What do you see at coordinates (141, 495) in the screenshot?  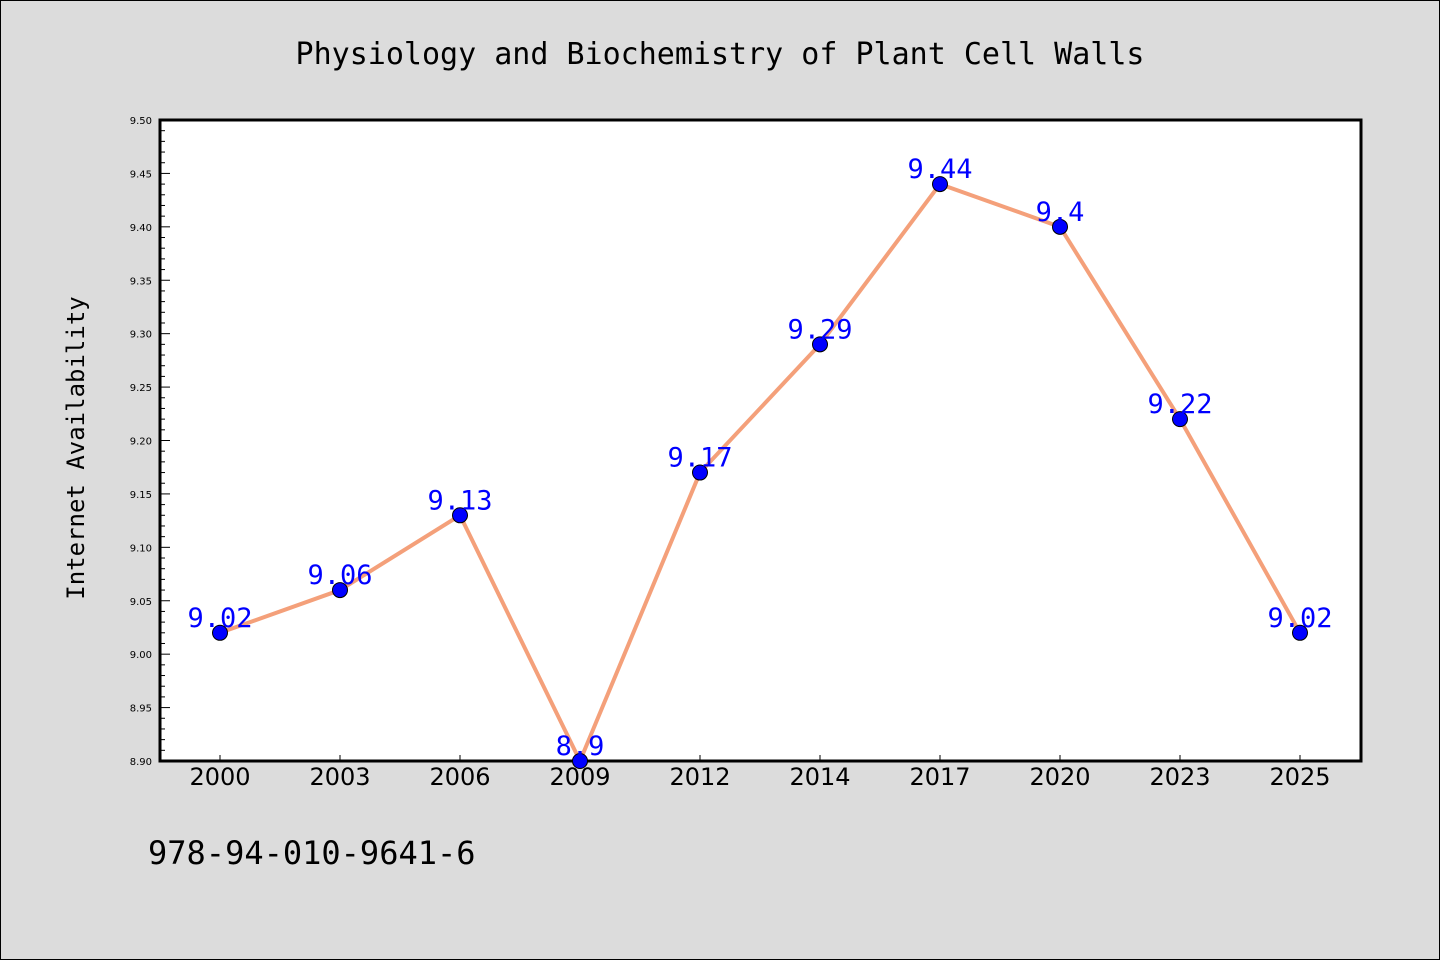 I see `y-tick-label: 9.15` at bounding box center [141, 495].